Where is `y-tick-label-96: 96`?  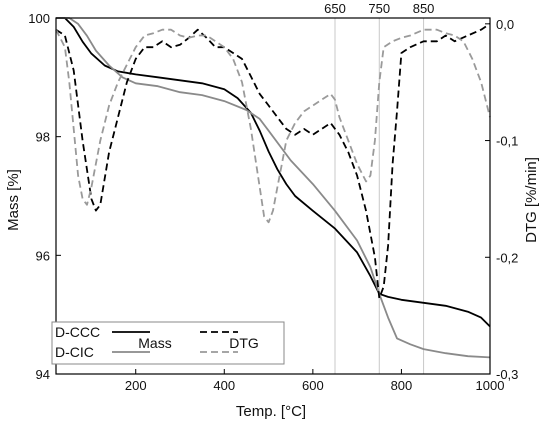 y-tick-label-96: 96 is located at coordinates (43, 255).